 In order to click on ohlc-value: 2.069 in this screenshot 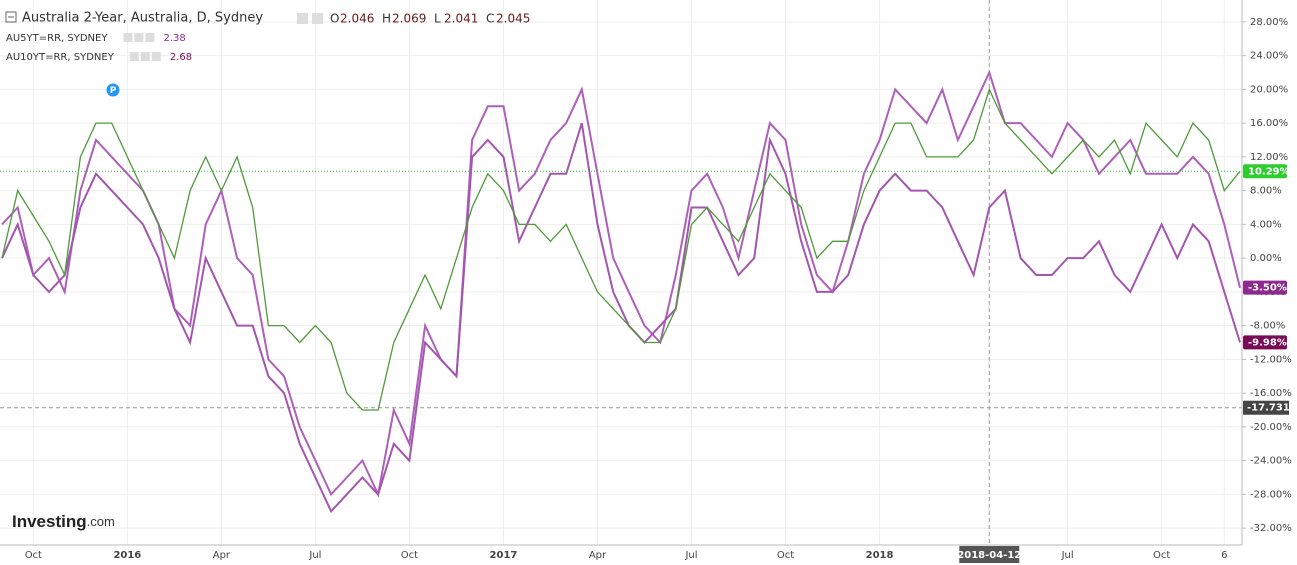, I will do `click(409, 19)`.